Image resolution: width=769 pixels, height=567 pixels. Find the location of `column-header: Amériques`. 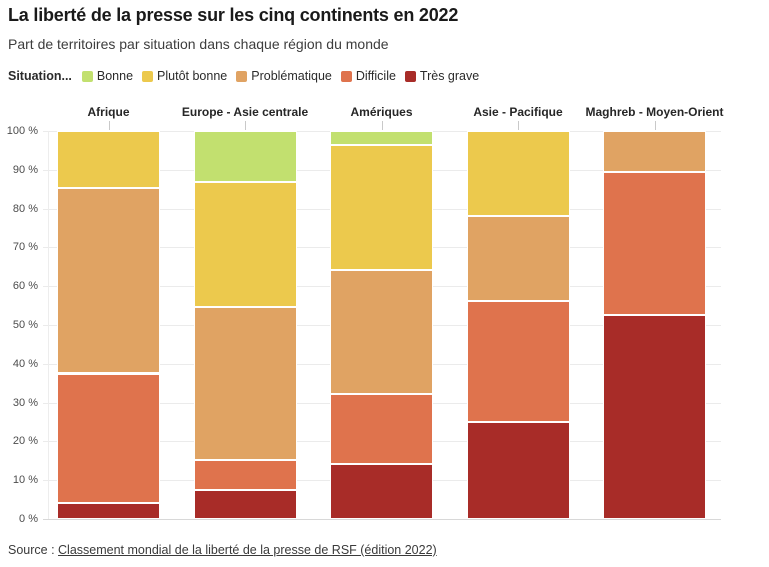

column-header: Amériques is located at coordinates (381, 112).